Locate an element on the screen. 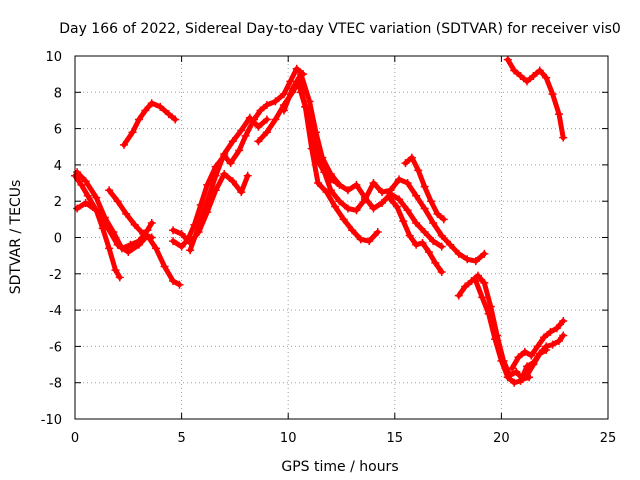 This screenshot has width=640, height=480. x-tick-label: 25 is located at coordinates (608, 438).